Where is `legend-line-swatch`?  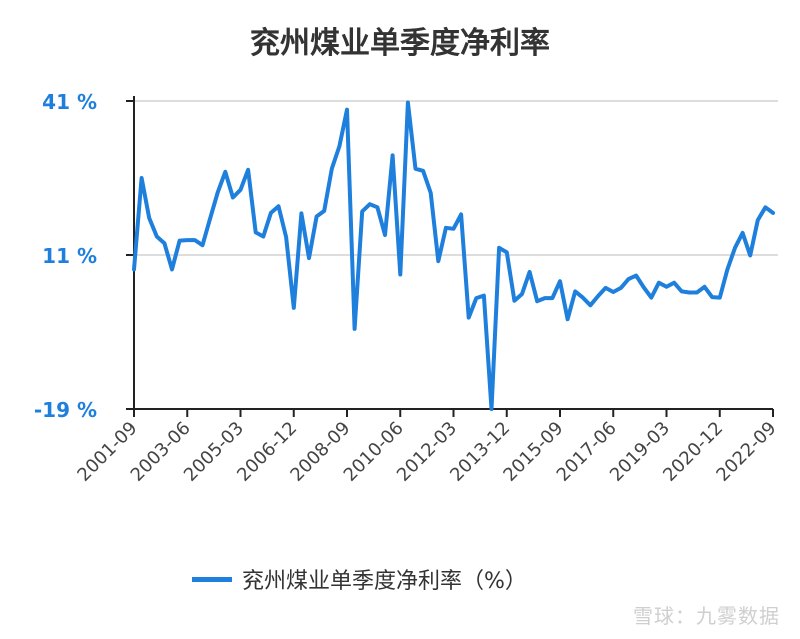 legend-line-swatch is located at coordinates (212, 579).